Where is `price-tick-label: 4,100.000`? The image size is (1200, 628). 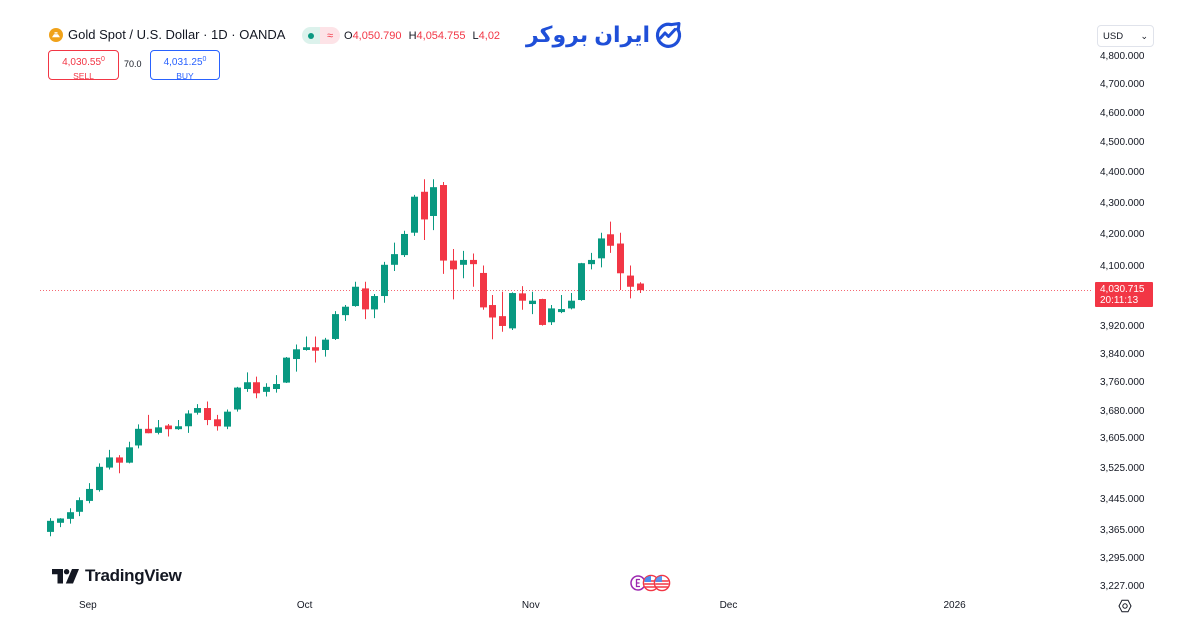 price-tick-label: 4,100.000 is located at coordinates (1122, 267).